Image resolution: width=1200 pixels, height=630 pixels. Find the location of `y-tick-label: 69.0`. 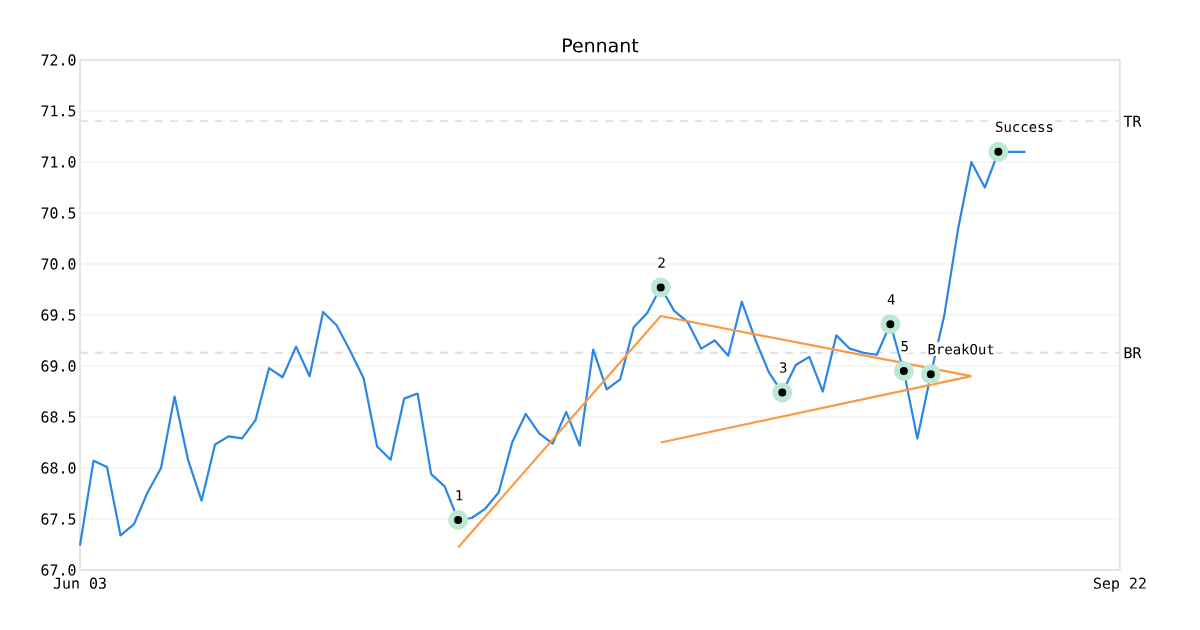

y-tick-label: 69.0 is located at coordinates (58, 366).